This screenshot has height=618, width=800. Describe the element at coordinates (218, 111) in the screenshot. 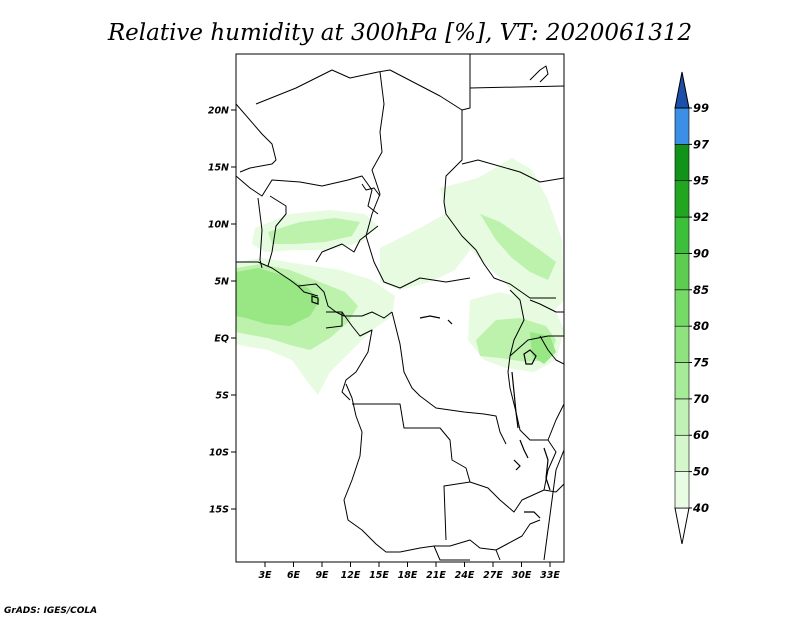

I see `lat-tick-label: 20N` at that location.